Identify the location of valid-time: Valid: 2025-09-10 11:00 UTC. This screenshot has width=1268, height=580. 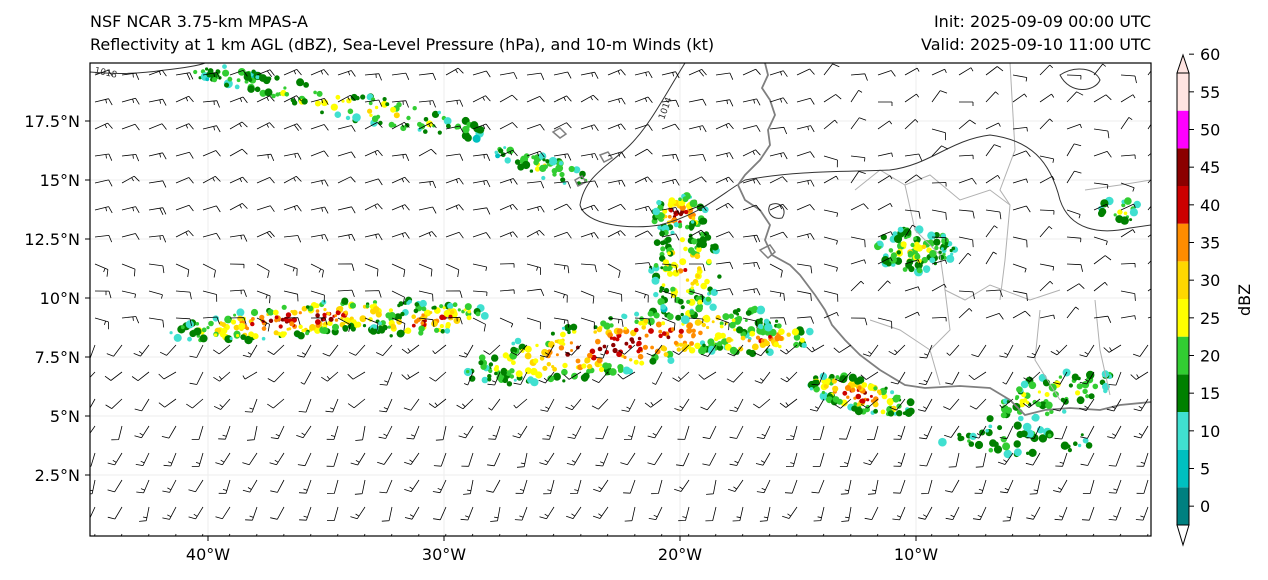
(1035, 44).